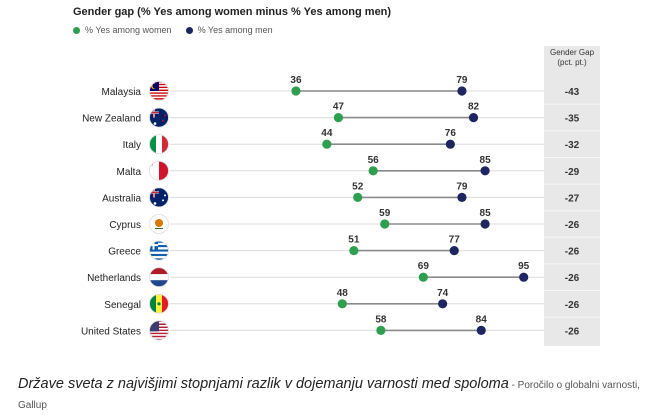  Describe the element at coordinates (572, 92) in the screenshot. I see `gap-value-malaysia: -43` at that location.